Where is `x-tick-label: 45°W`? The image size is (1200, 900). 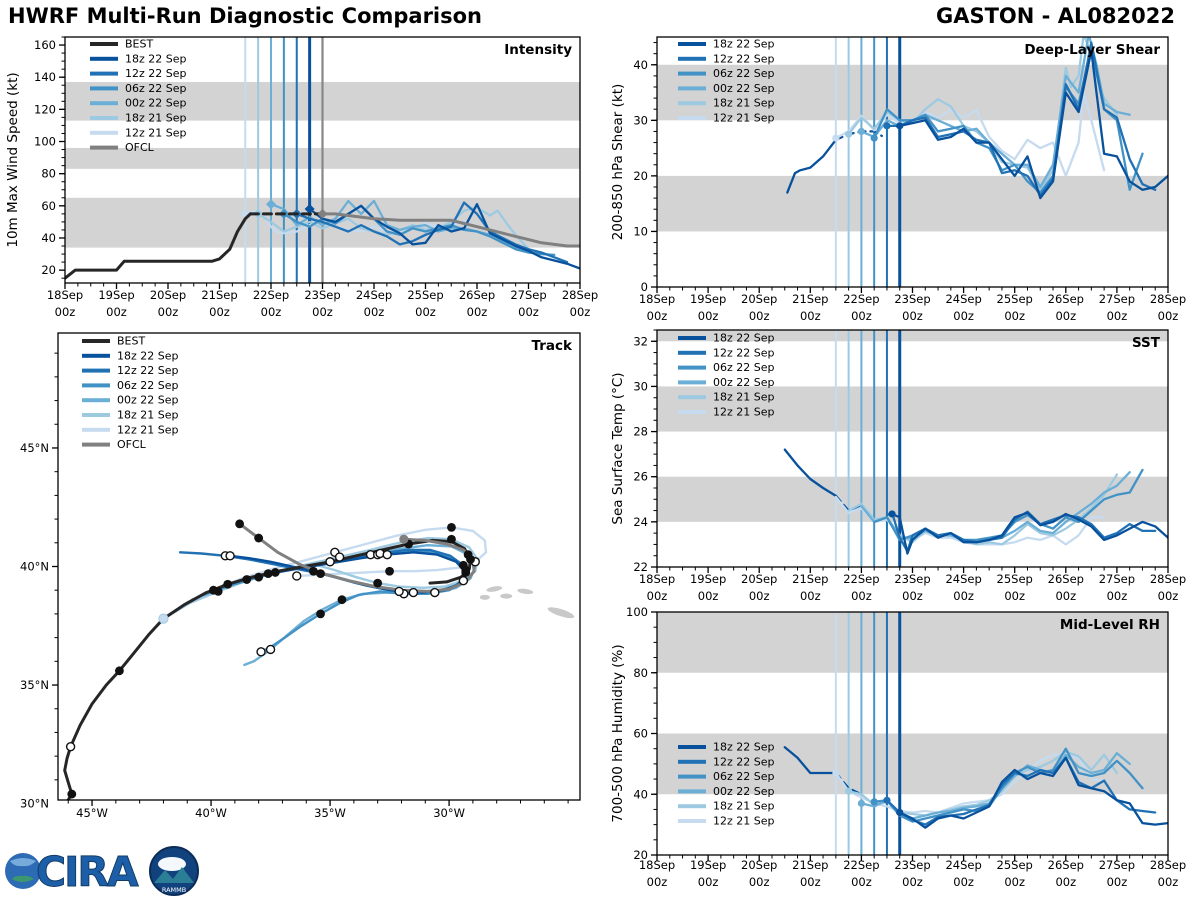 x-tick-label: 45°W is located at coordinates (92, 813).